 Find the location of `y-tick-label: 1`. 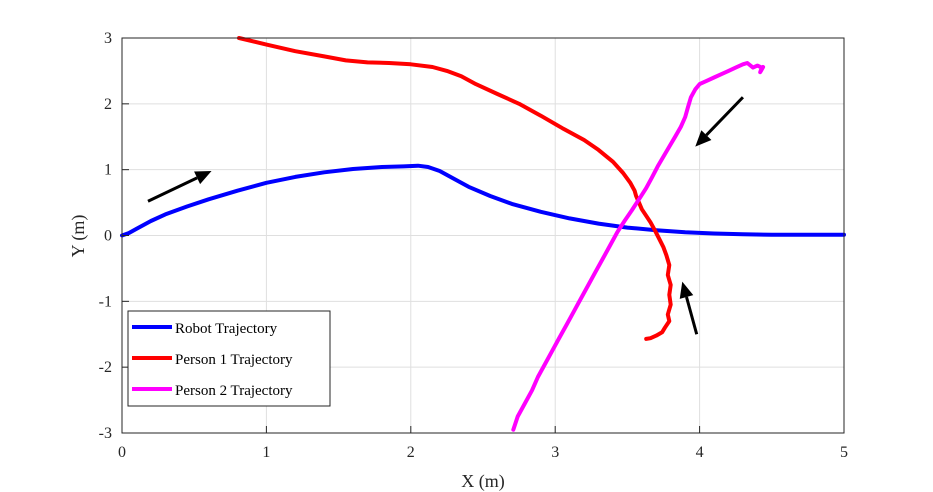

y-tick-label: 1 is located at coordinates (108, 170).